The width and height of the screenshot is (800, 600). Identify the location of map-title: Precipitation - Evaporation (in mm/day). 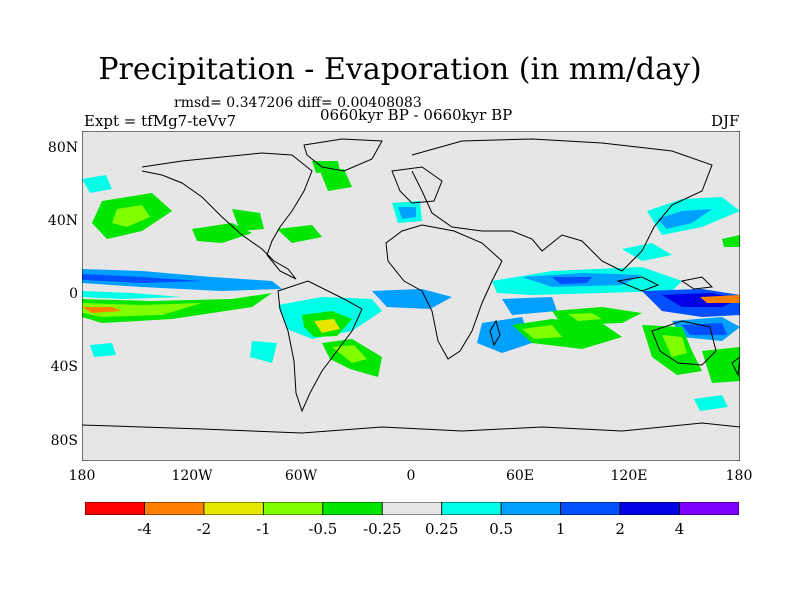
(400, 69).